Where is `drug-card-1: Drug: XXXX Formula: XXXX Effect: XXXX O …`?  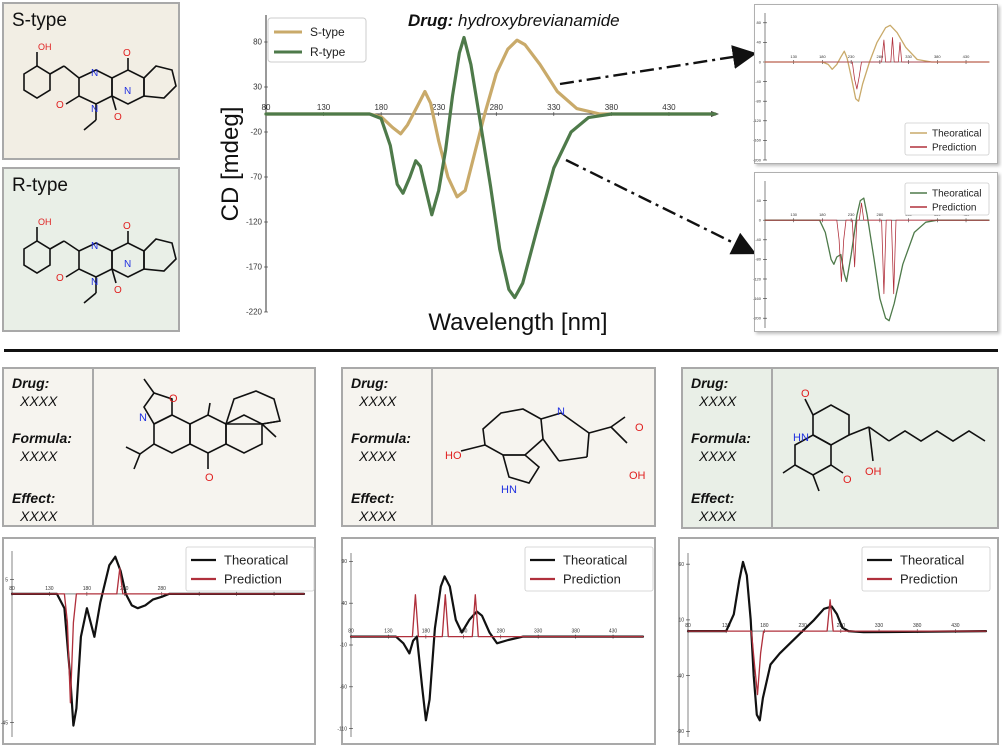 drug-card-1: Drug: XXXX Formula: XXXX Effect: XXXX O … is located at coordinates (159, 447).